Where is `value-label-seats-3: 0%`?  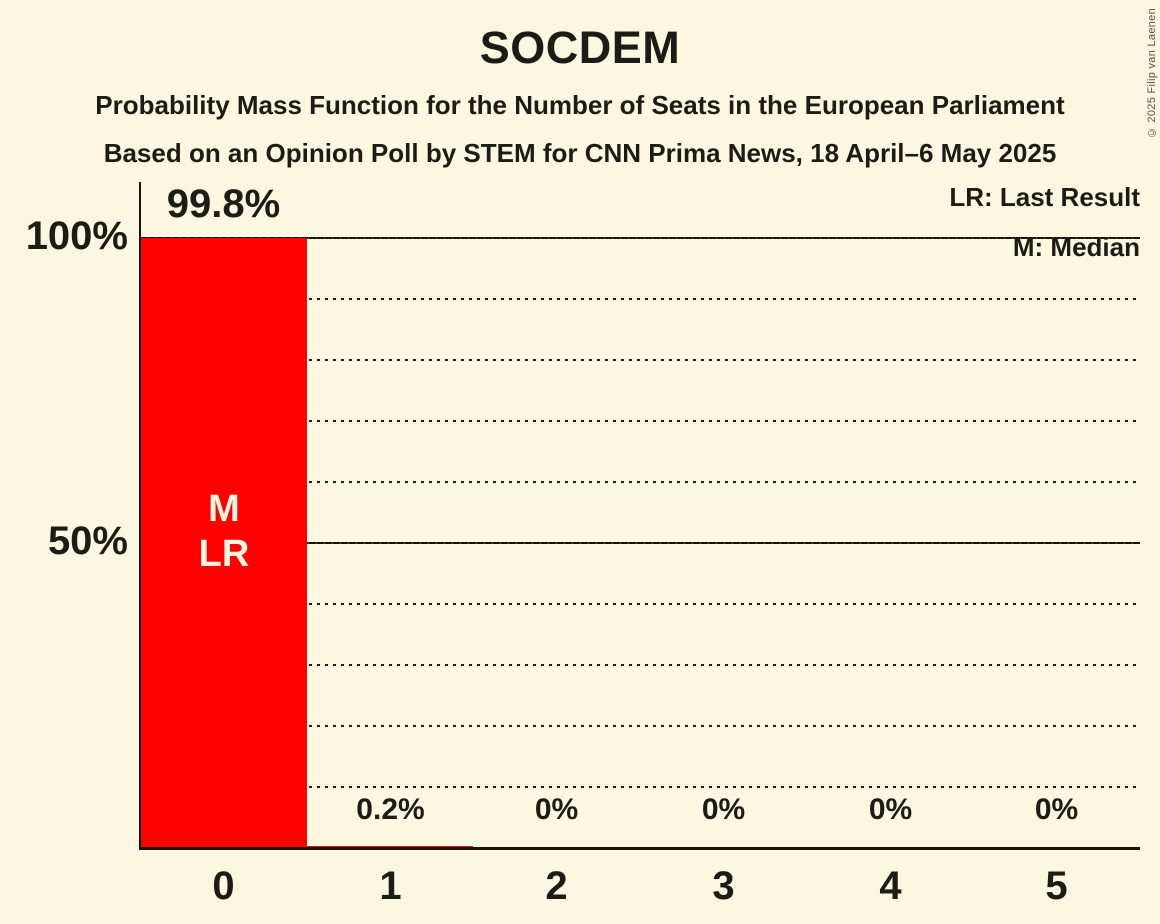
value-label-seats-3: 0% is located at coordinates (723, 809).